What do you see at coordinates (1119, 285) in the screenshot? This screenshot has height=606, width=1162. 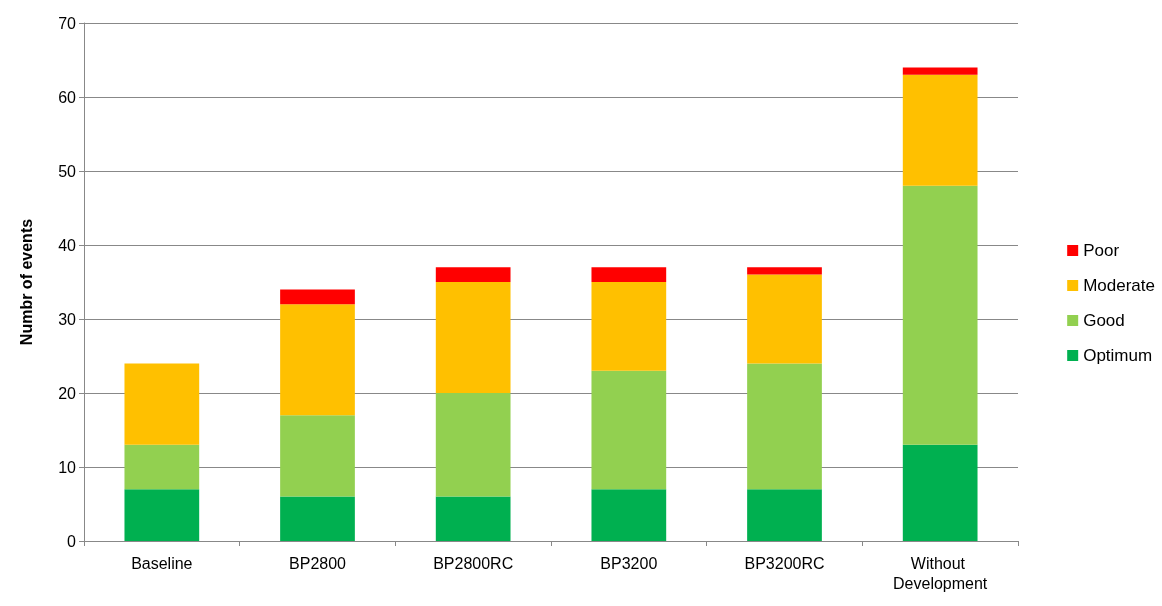 I see `legend-label: Moderate` at bounding box center [1119, 285].